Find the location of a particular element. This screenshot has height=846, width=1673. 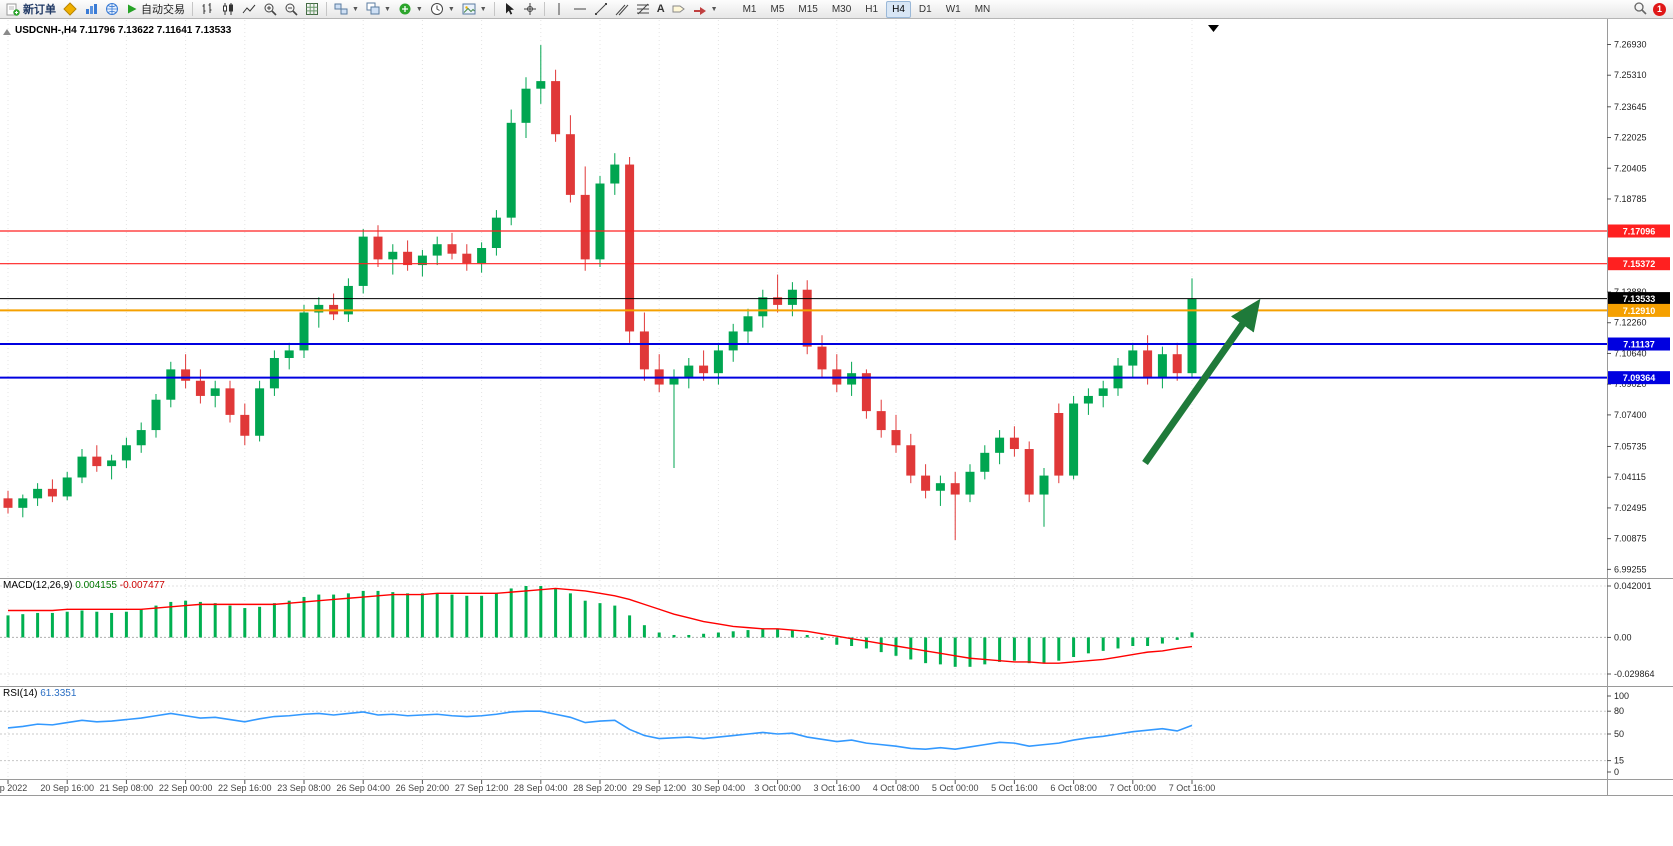

shapes-tool-button: ▼ is located at coordinates (705, 9).